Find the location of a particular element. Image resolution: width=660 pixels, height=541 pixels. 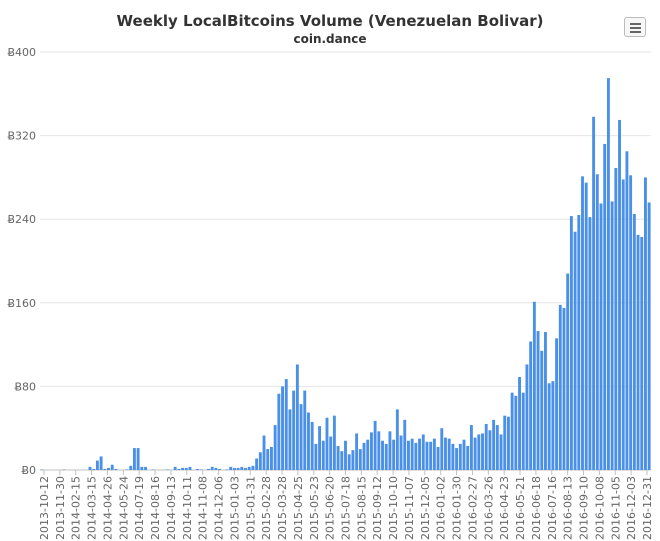

x-tick-label: 2016-09-10 is located at coordinates (584, 508).